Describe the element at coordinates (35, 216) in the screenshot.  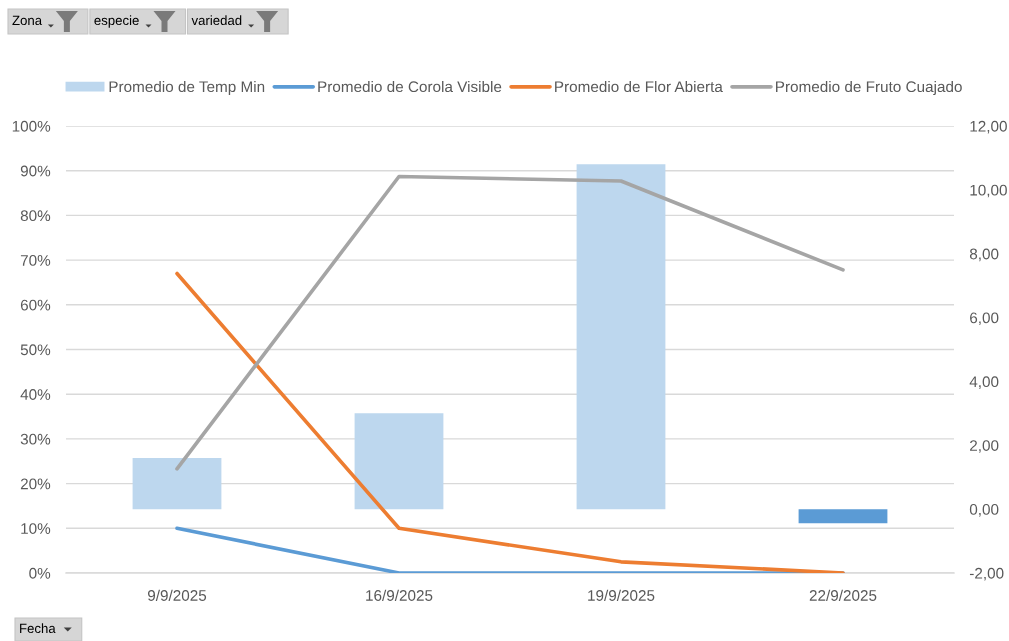
I see `y-tick-label: 80%` at that location.